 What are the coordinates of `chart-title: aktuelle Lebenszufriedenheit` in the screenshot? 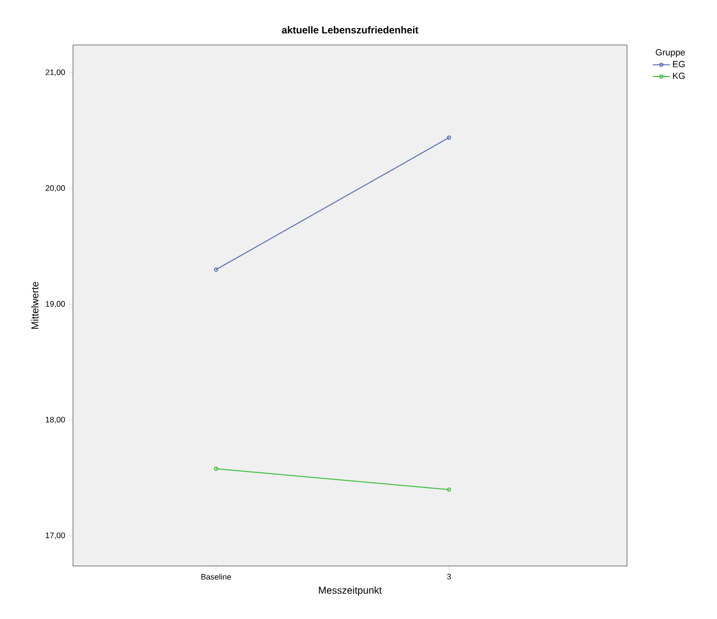 It's located at (350, 30).